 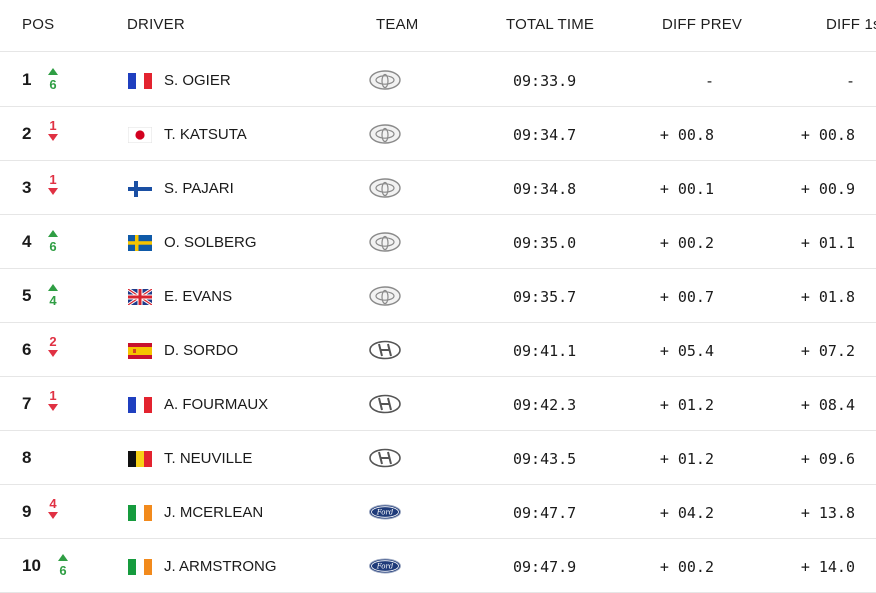 What do you see at coordinates (827, 243) in the screenshot?
I see `diff-first: + 01.1` at bounding box center [827, 243].